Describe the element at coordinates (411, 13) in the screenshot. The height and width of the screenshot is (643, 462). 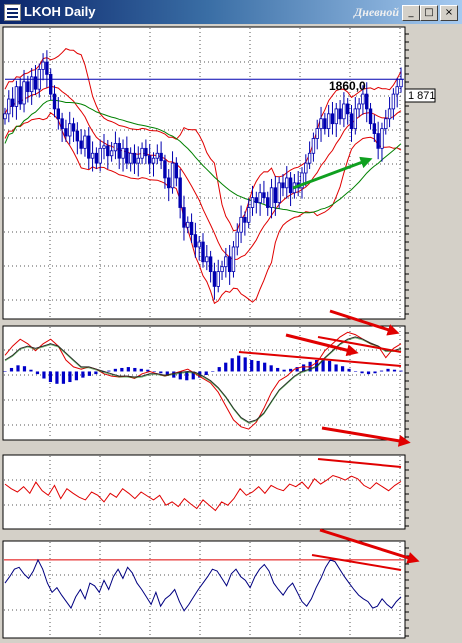
I see `minimize-button: _` at that location.